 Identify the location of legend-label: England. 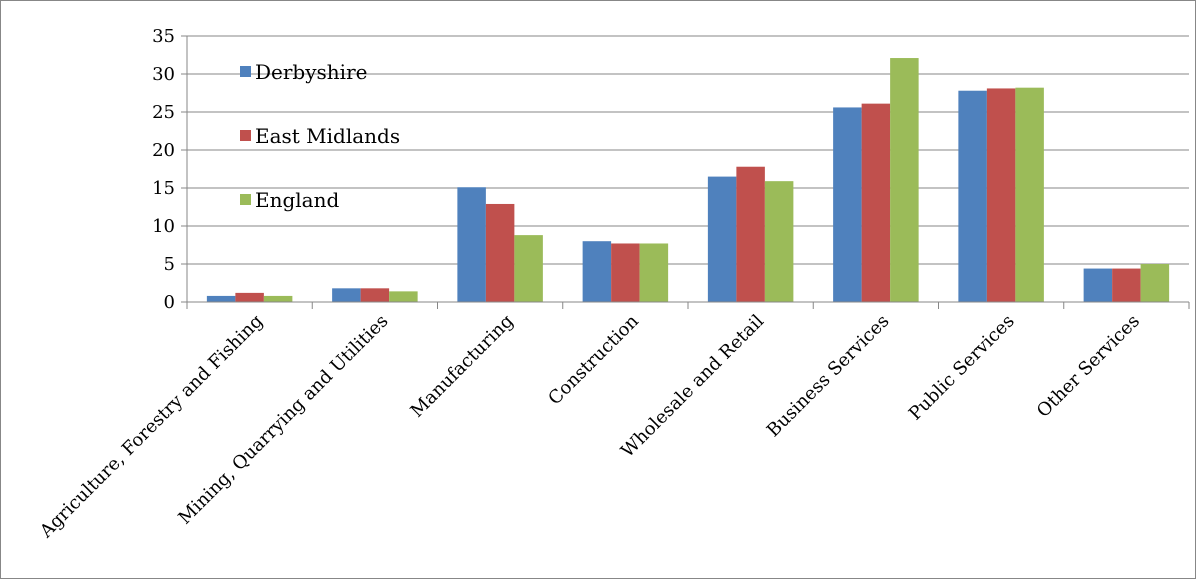
(297, 200).